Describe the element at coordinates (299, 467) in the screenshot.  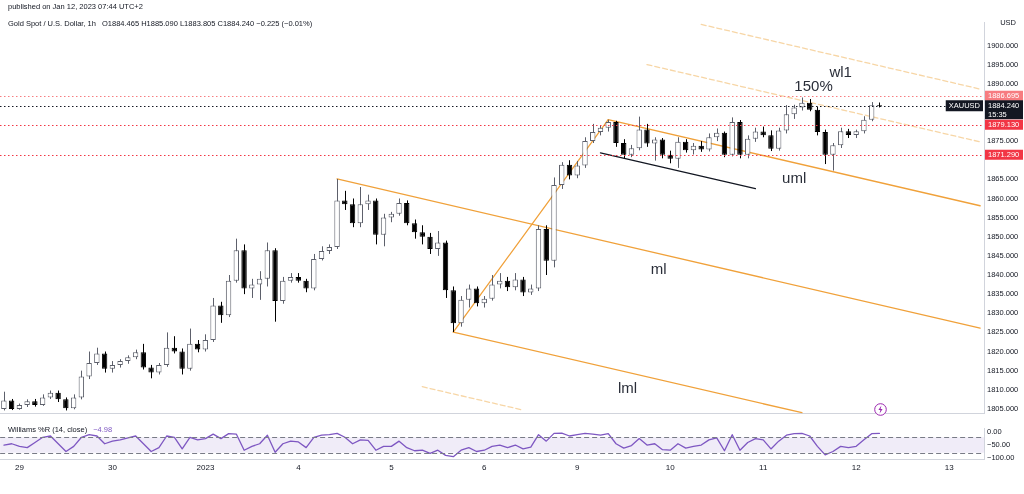
I see `x-tick-label: 4` at that location.